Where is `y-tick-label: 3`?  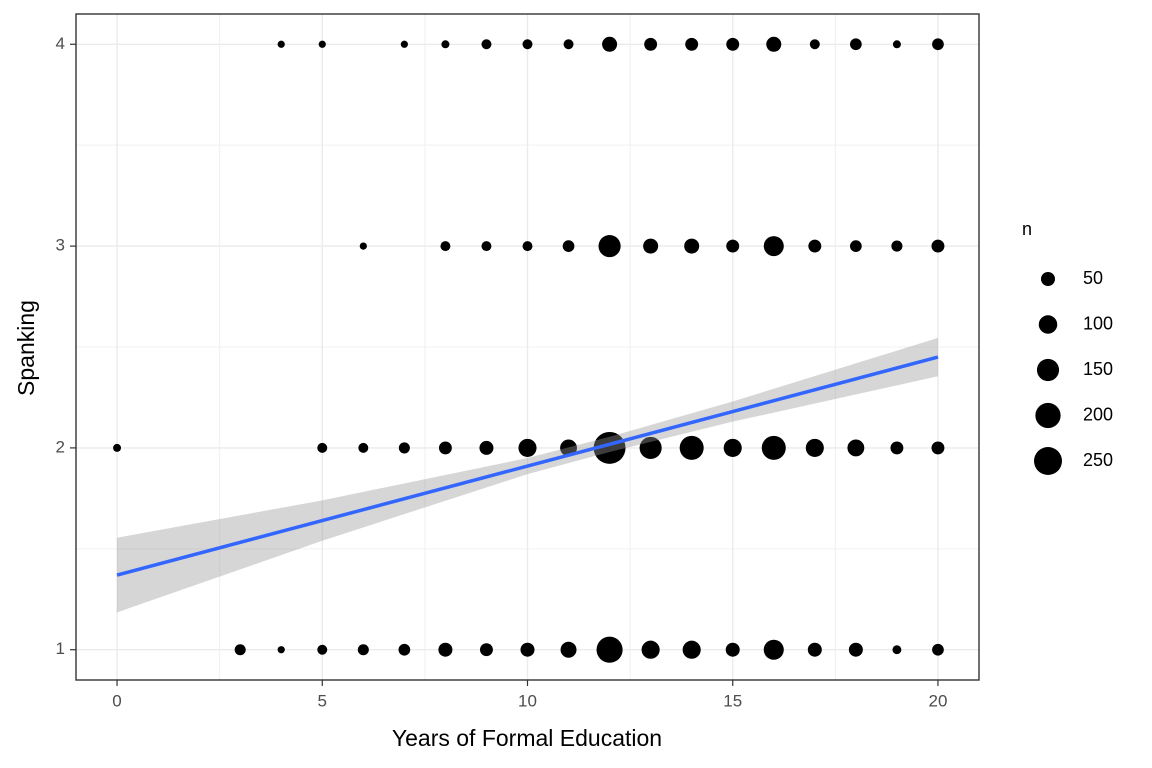
y-tick-label: 3 is located at coordinates (60, 245).